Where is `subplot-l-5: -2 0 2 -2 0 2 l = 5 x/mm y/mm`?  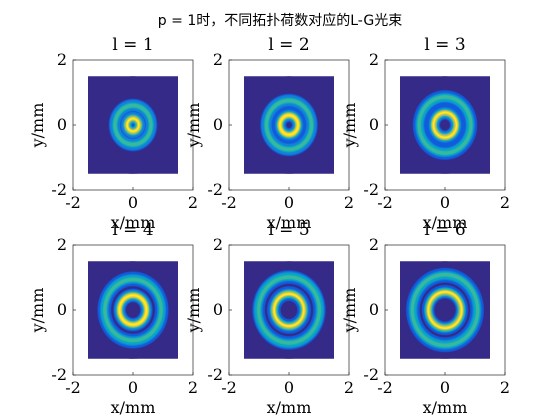
subplot-l-5: -2 0 2 -2 0 2 l = 5 x/mm y/mm is located at coordinates (269, 318).